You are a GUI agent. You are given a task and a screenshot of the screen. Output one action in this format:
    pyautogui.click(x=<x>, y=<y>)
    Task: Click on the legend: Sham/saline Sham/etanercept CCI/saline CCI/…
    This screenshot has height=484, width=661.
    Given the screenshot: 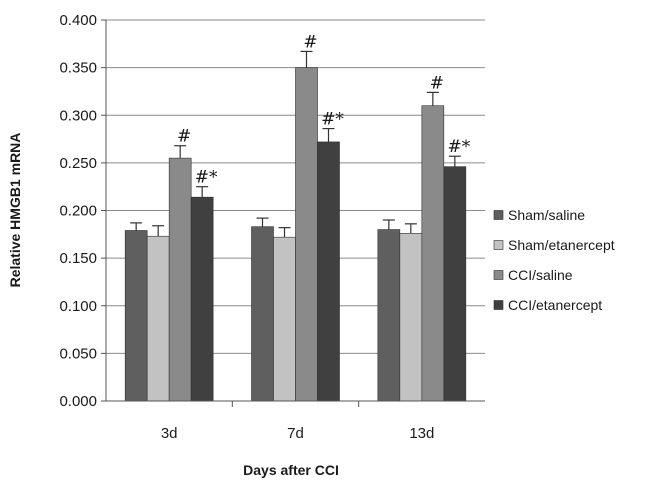 What is the action you would take?
    pyautogui.click(x=554, y=260)
    